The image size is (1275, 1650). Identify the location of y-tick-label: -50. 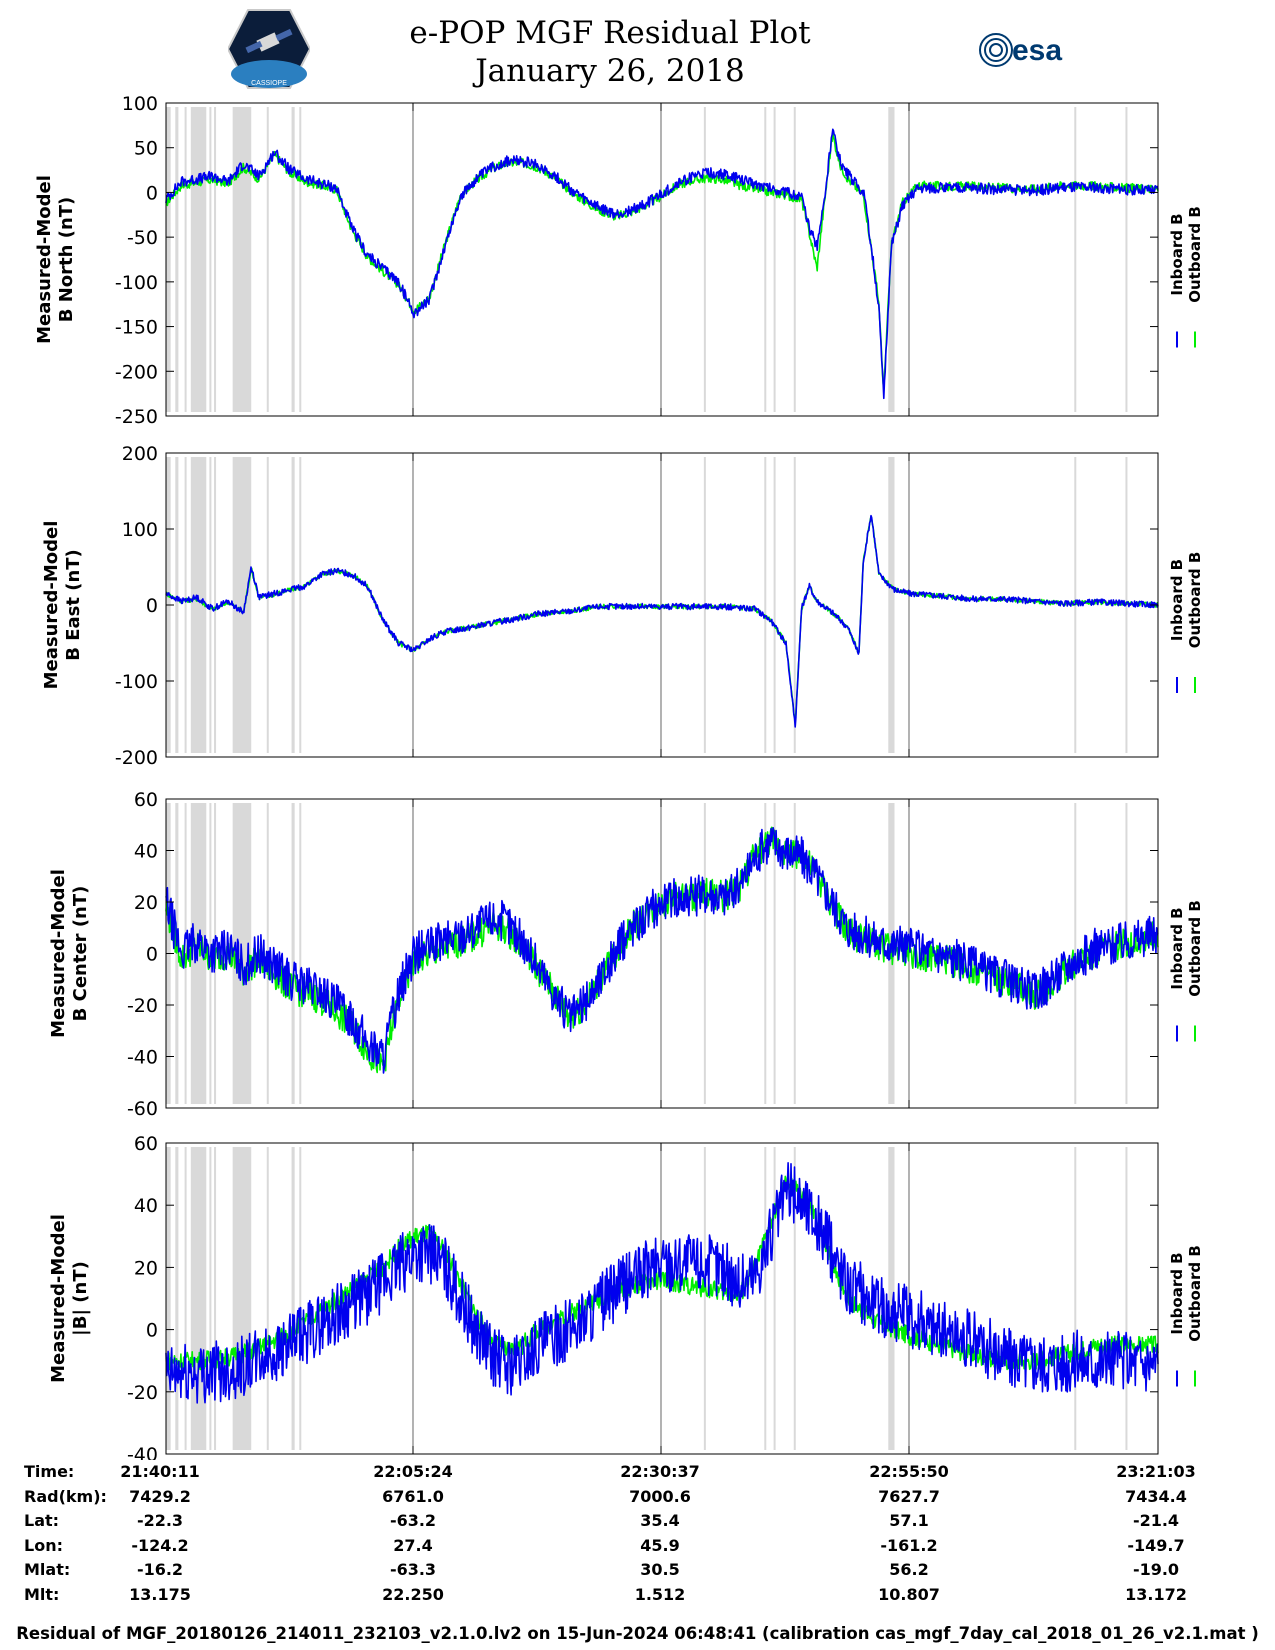
(142, 238).